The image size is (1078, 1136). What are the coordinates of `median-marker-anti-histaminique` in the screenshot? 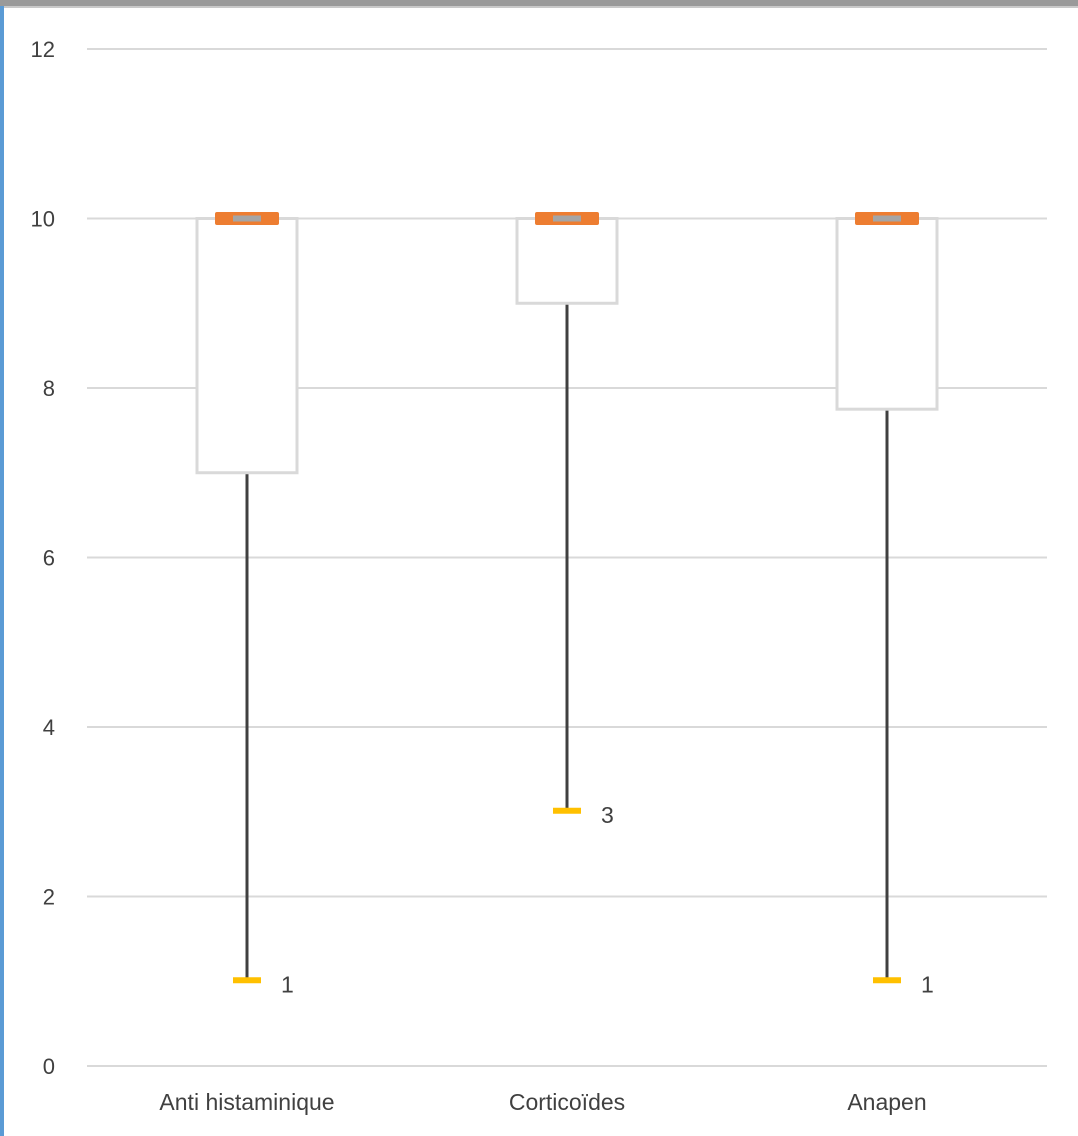 It's located at (247, 218).